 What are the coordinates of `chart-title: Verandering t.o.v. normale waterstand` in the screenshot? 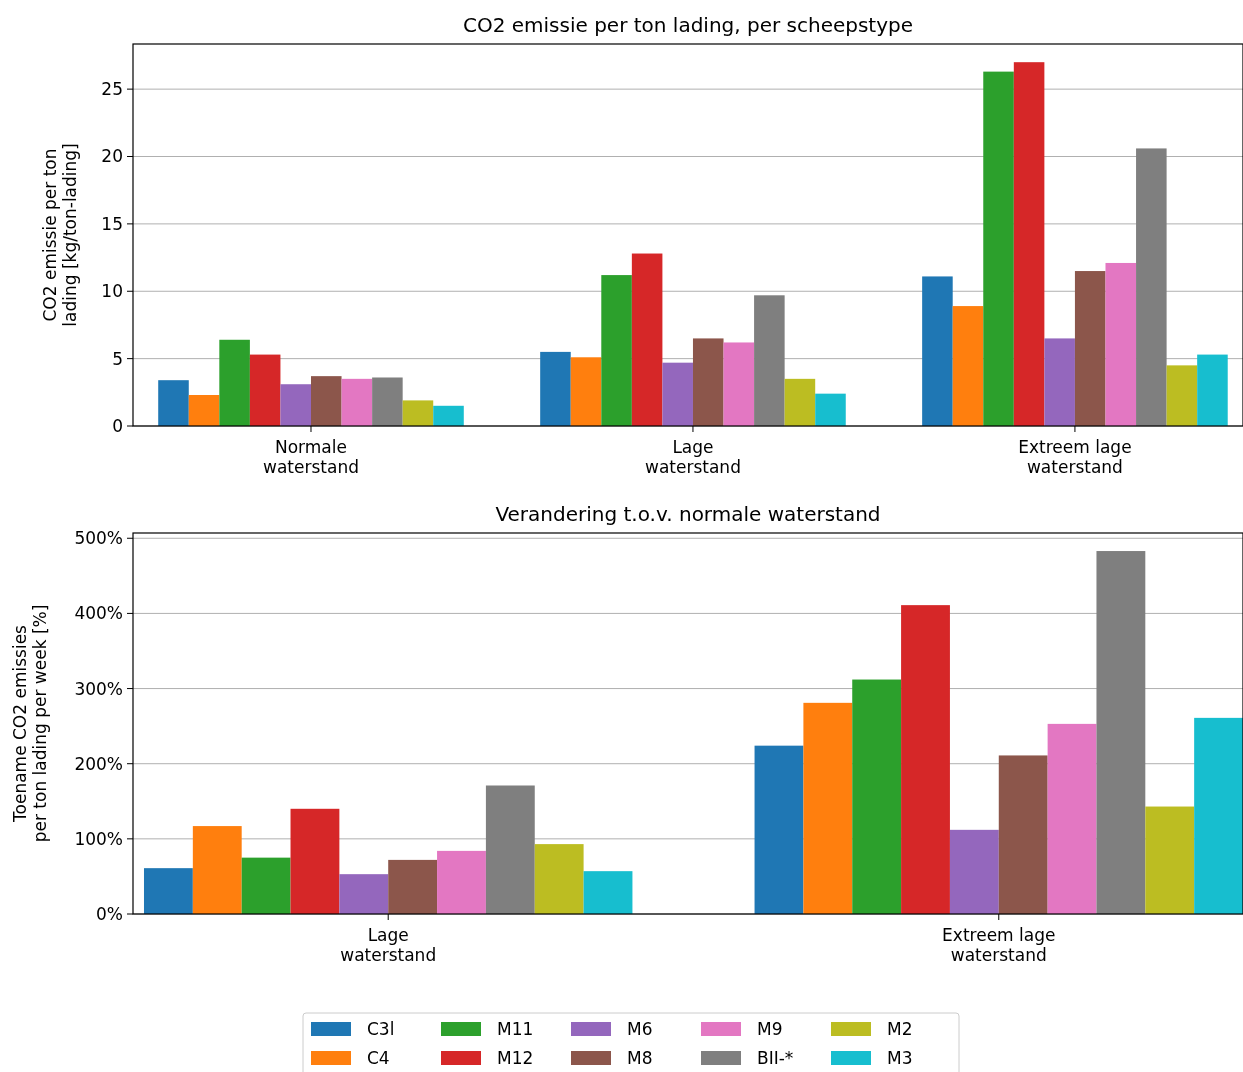 It's located at (688, 514).